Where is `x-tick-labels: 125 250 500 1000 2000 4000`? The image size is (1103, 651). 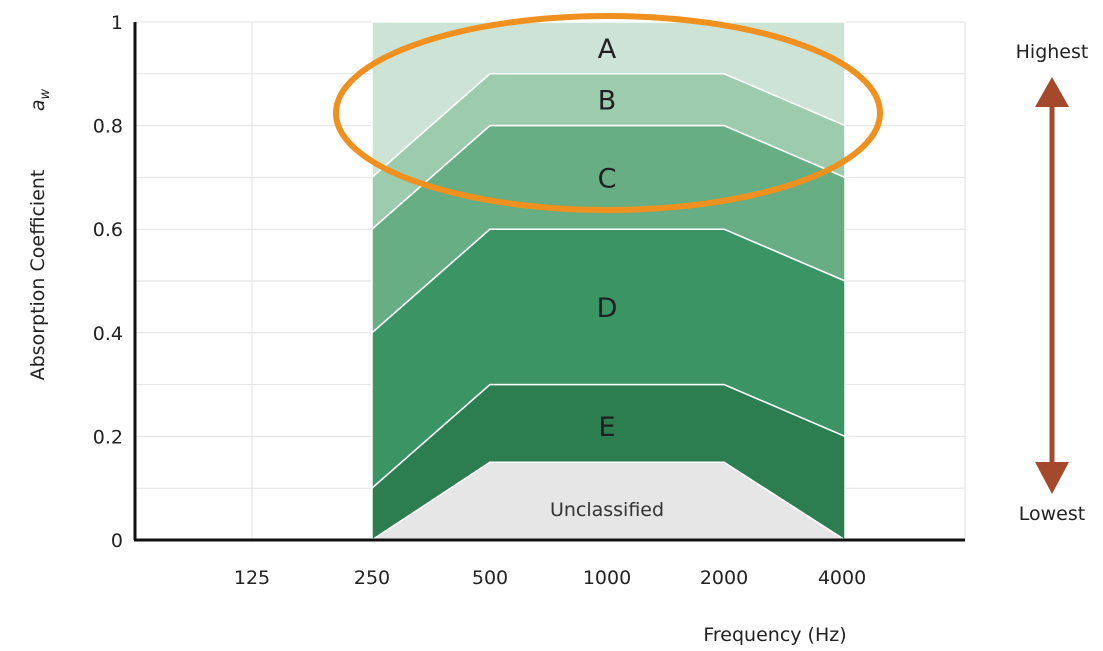 x-tick-labels: 125 250 500 1000 2000 4000 is located at coordinates (550, 578).